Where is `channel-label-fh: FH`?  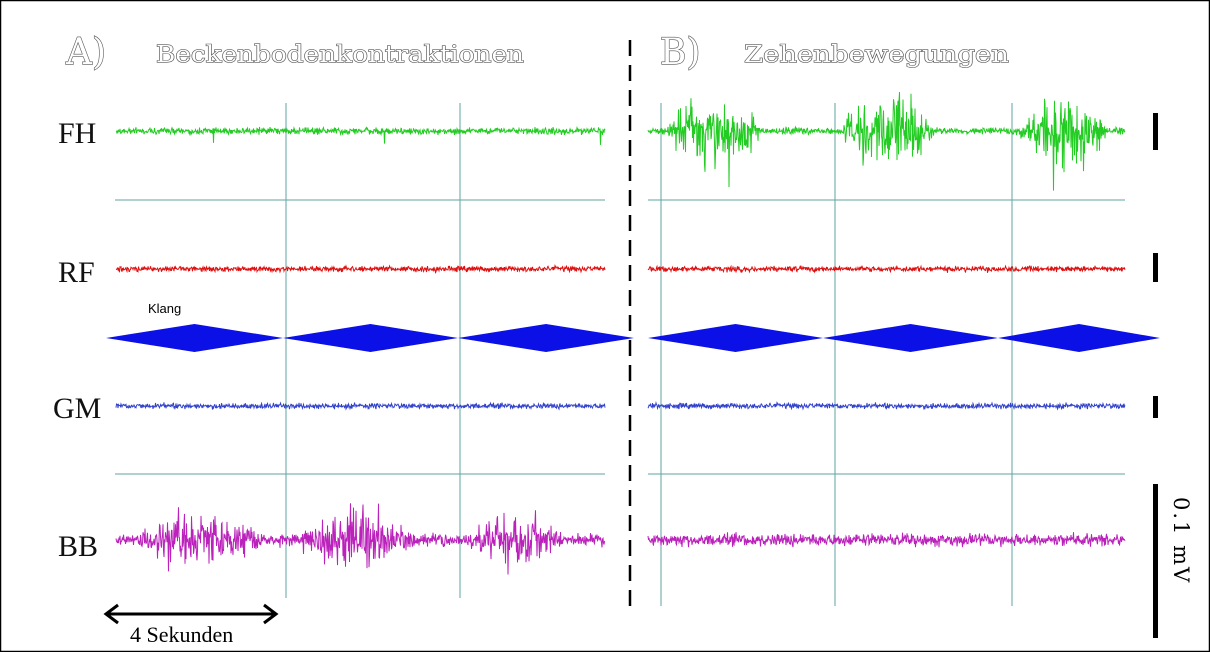
channel-label-fh: FH is located at coordinates (77, 133).